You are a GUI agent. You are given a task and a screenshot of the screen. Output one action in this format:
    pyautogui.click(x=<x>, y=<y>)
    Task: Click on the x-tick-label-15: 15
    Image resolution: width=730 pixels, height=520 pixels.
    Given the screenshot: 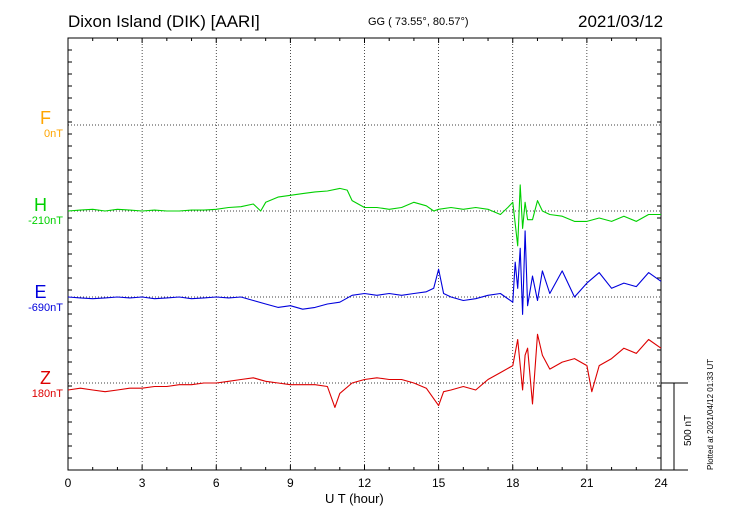 What is the action you would take?
    pyautogui.click(x=439, y=483)
    